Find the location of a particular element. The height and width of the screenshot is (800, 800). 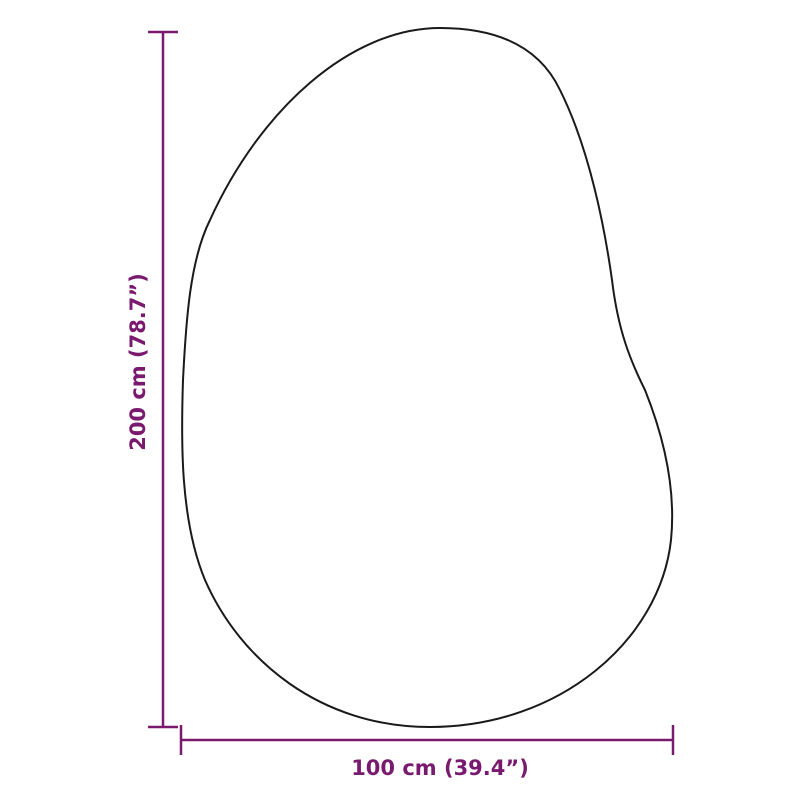

width-label: 100 cm (39.4”) is located at coordinates (440, 768).